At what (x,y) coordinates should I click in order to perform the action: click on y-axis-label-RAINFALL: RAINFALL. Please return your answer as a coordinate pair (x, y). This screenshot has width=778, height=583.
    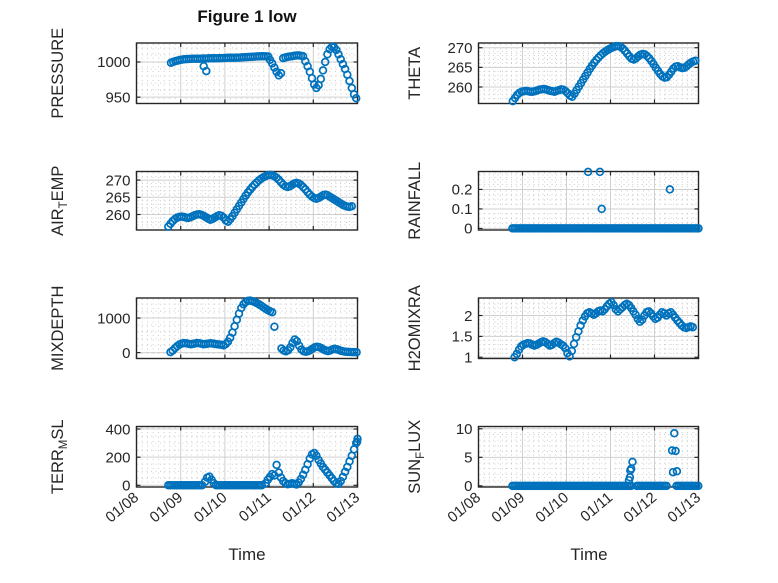
    Looking at the image, I should click on (415, 201).